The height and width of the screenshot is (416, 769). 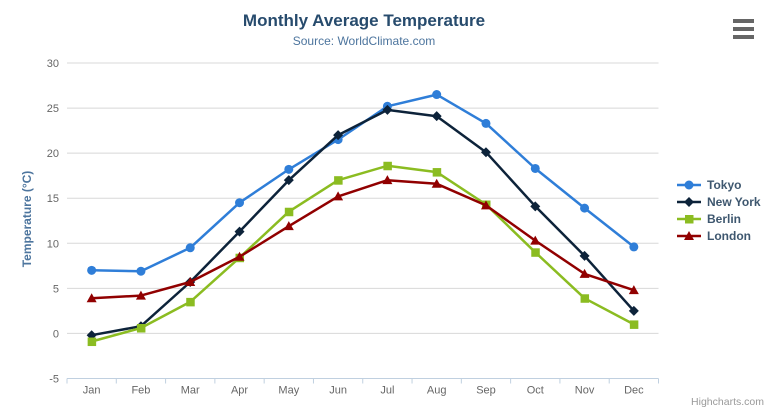 I want to click on point-london-jan, so click(x=91, y=298).